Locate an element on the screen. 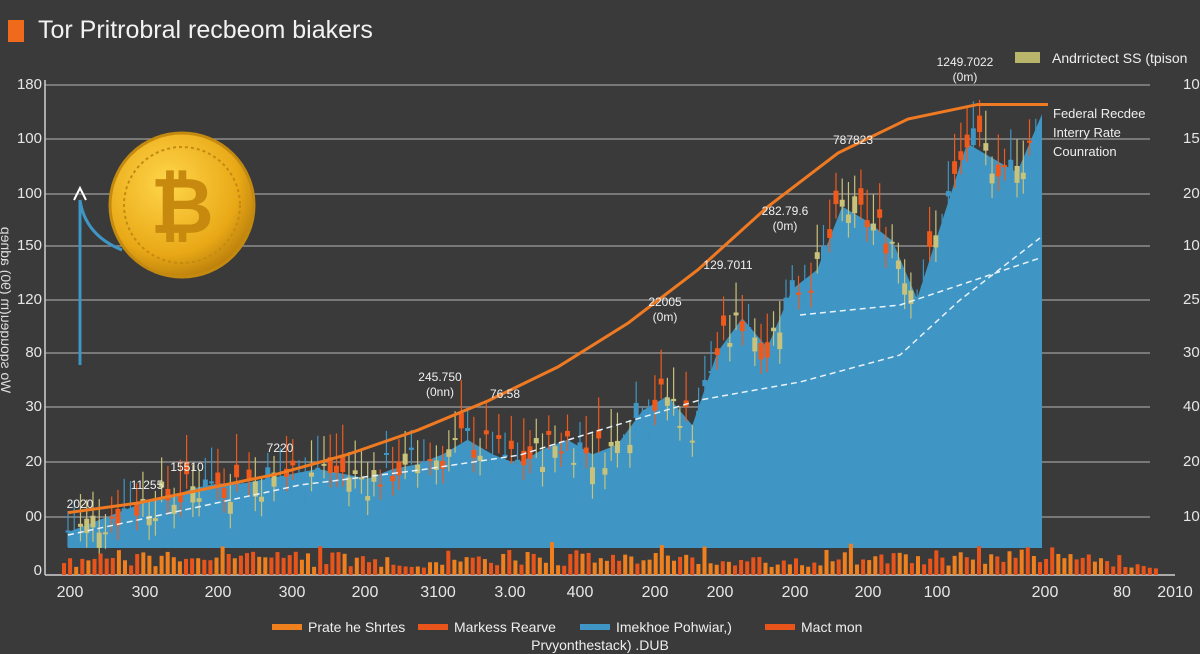  legend-item: Prate he Shrtes is located at coordinates (338, 627).